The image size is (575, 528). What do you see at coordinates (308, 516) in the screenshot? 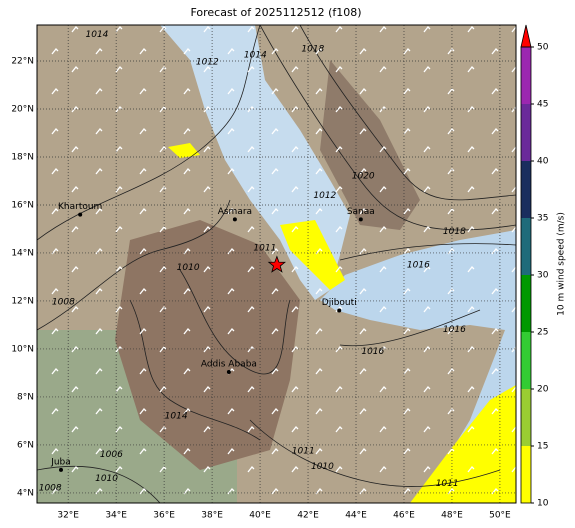
I see `lon-tick-label: 42°E` at bounding box center [308, 516].